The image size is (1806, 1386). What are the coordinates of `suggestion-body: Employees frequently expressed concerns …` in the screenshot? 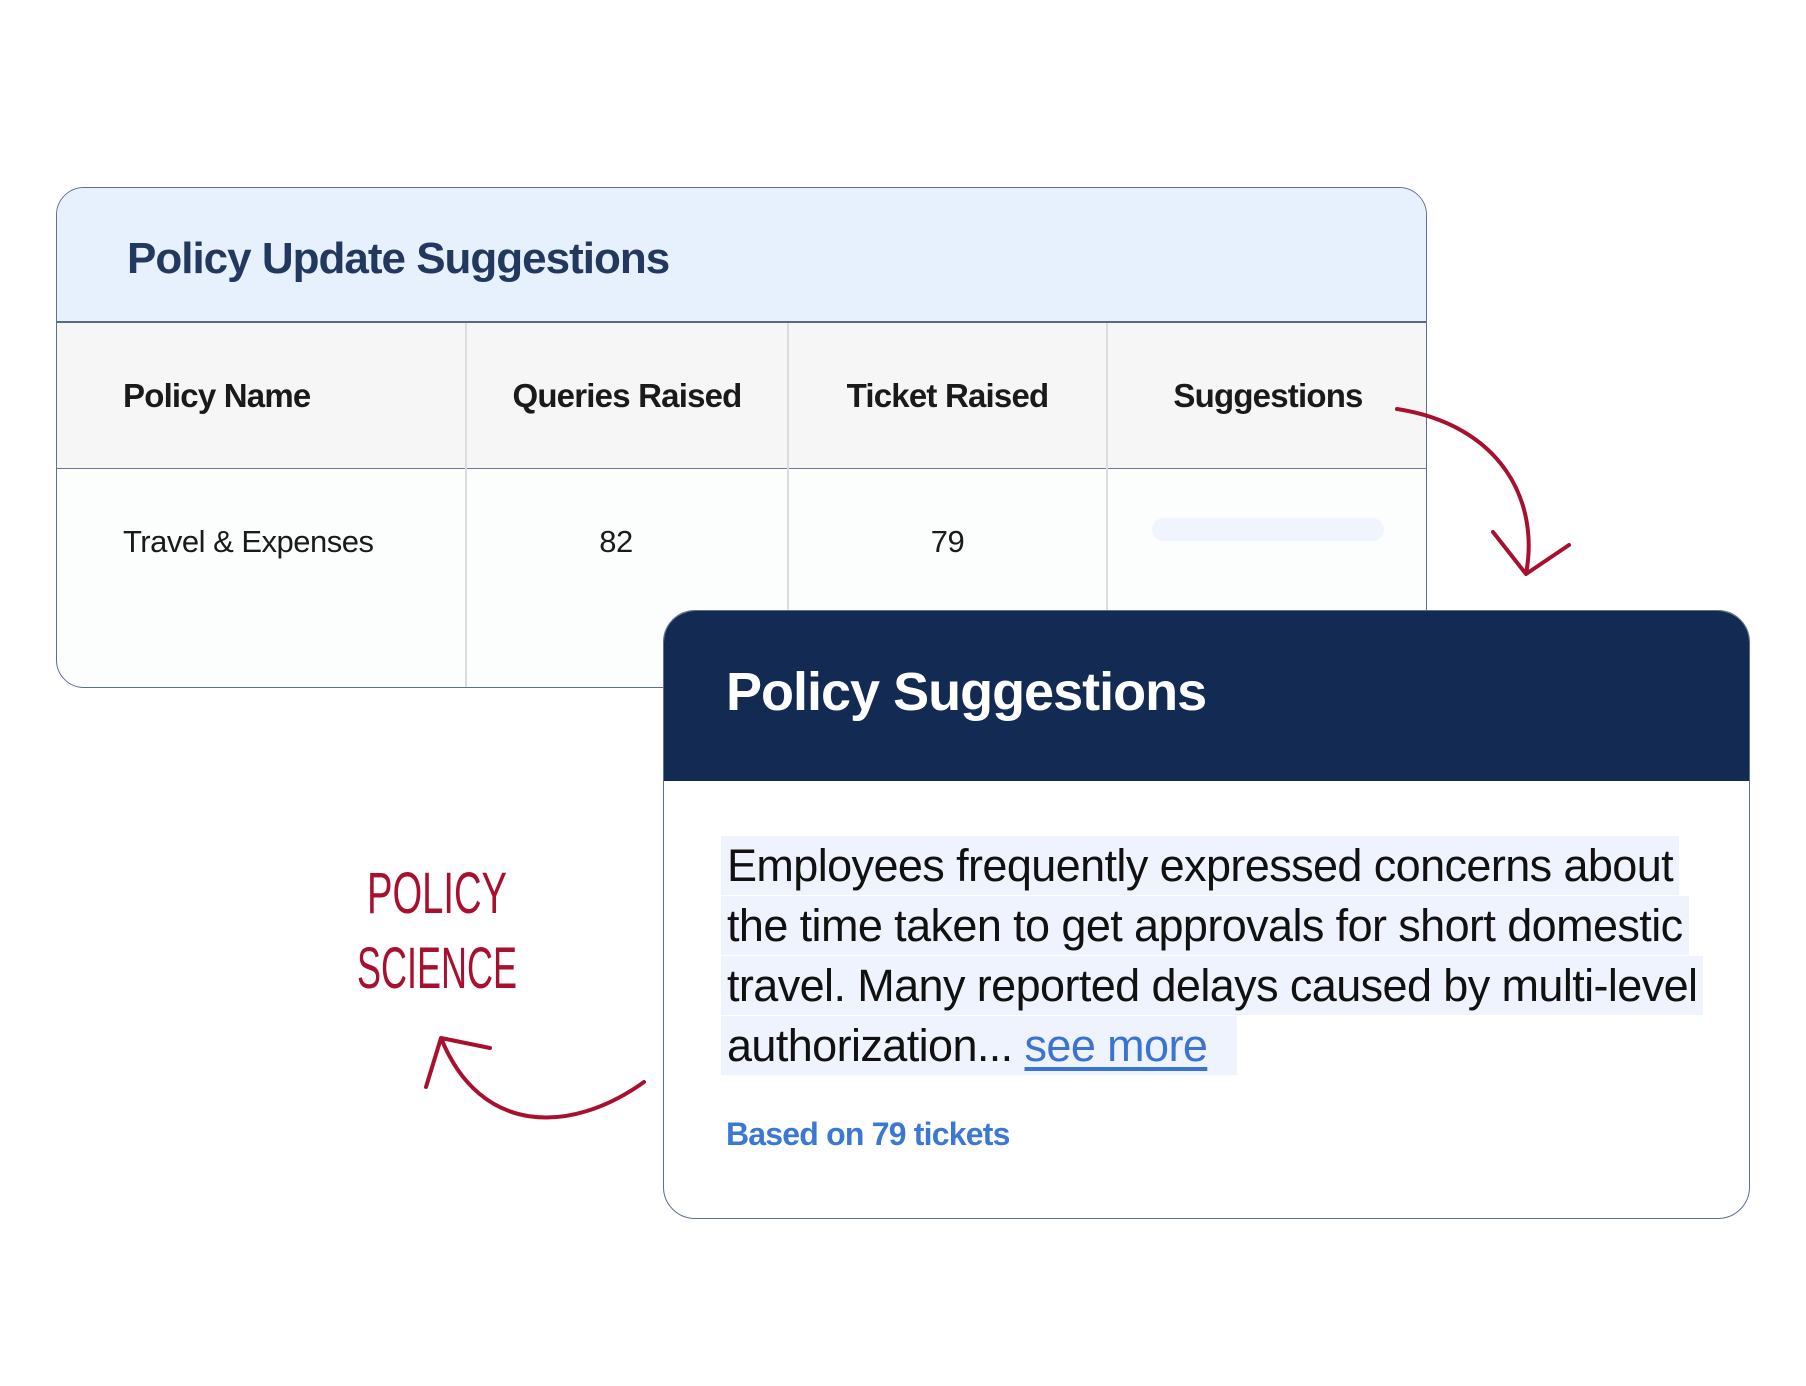 It's located at (1221, 956).